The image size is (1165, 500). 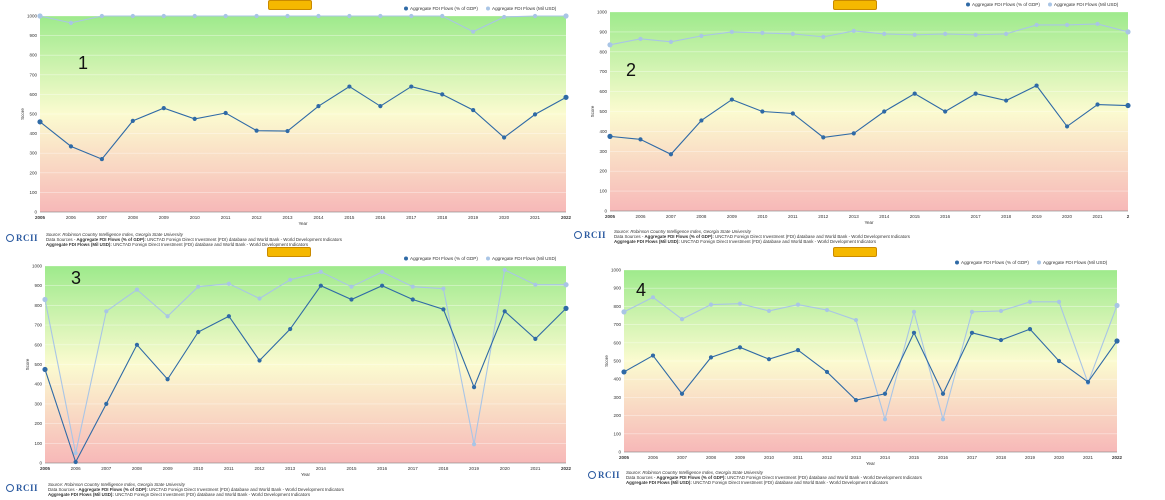 What do you see at coordinates (855, 5) in the screenshot?
I see `chart-2-menu-button` at bounding box center [855, 5].